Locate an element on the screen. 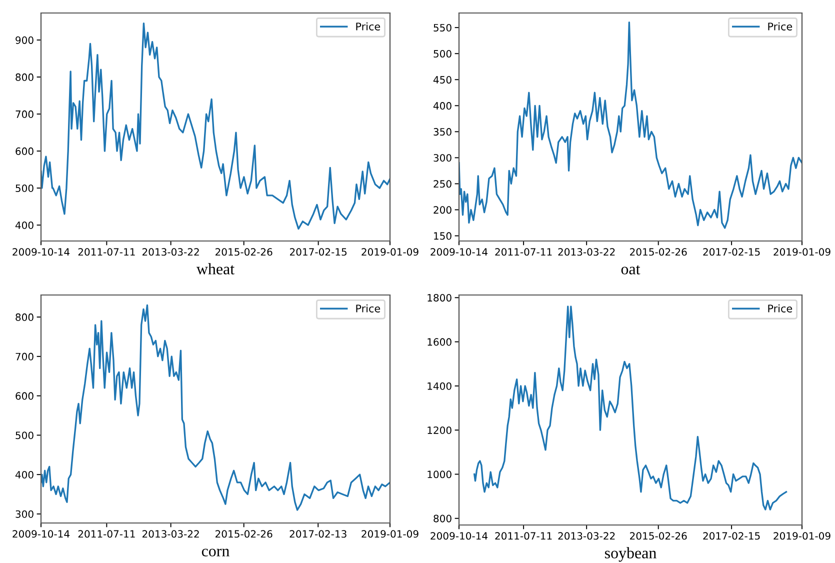 This screenshot has width=835, height=563. y-tick-label: 1400 is located at coordinates (440, 386).